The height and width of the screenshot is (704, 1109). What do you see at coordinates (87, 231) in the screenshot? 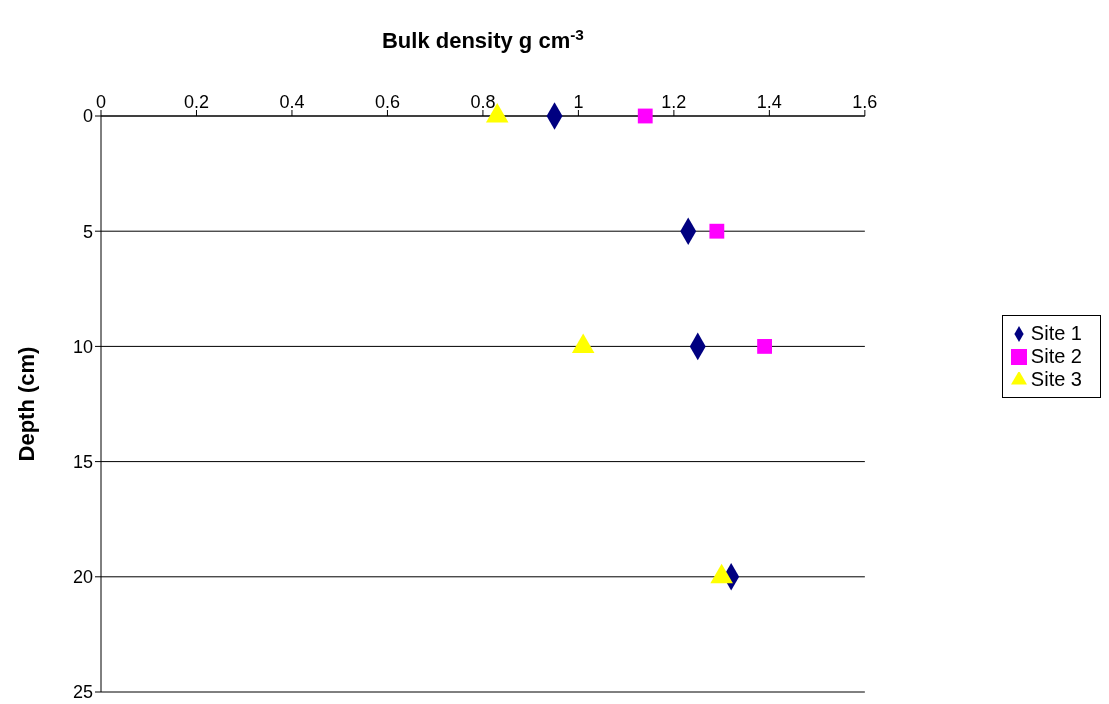
I see `y-tick-label: 5` at bounding box center [87, 231].